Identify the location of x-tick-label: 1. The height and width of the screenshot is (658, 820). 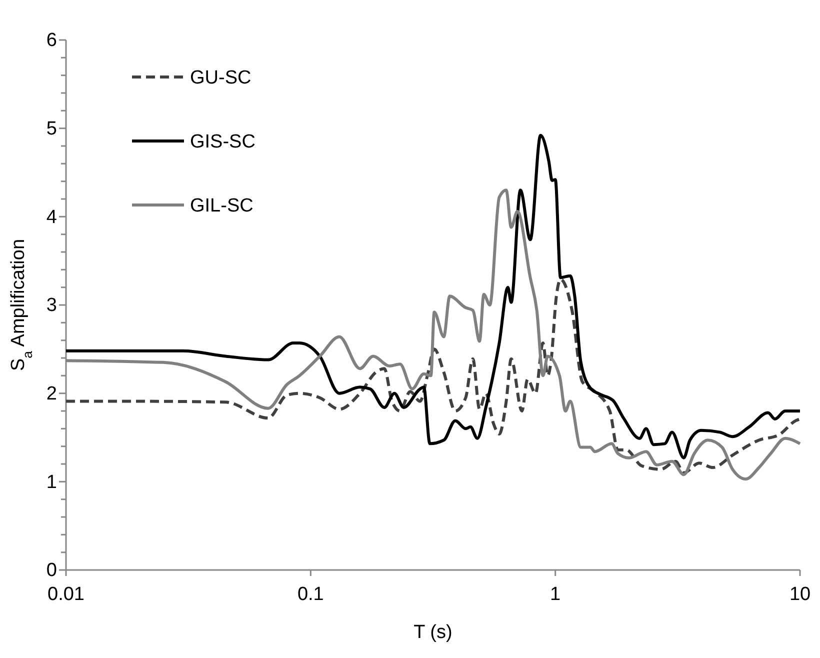
(555, 594).